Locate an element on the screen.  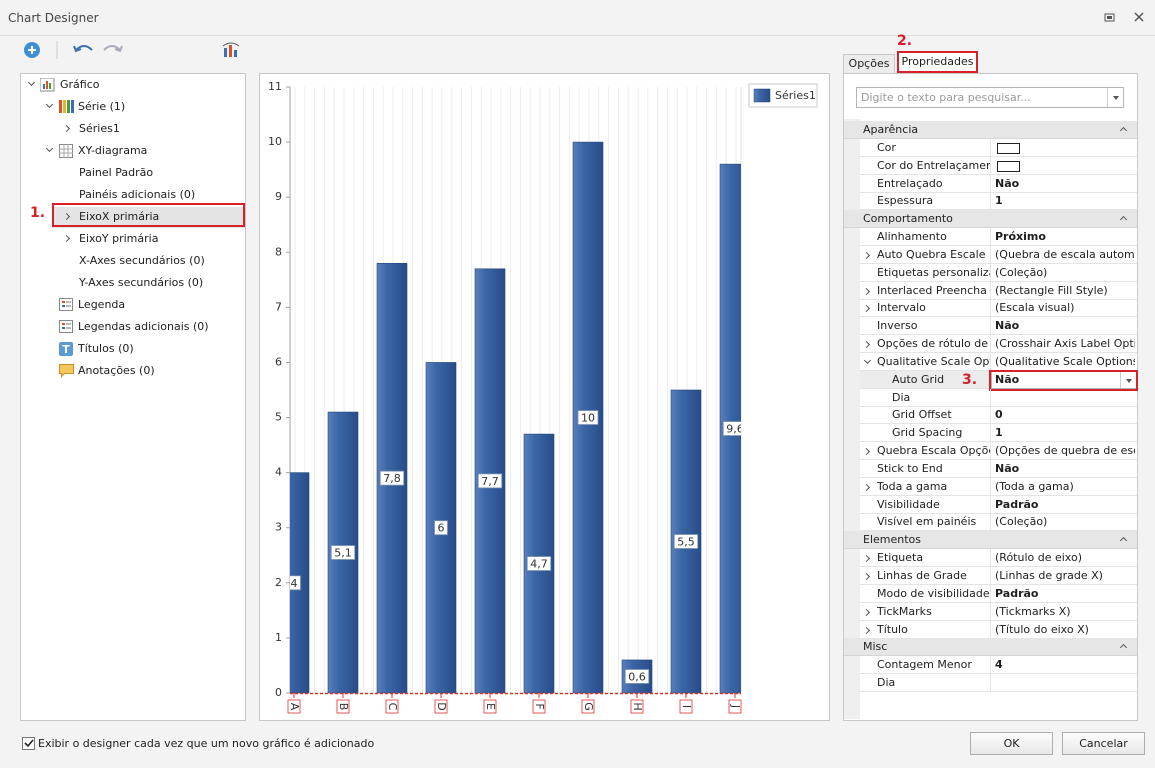
tree-item: Série (1) is located at coordinates (102, 106).